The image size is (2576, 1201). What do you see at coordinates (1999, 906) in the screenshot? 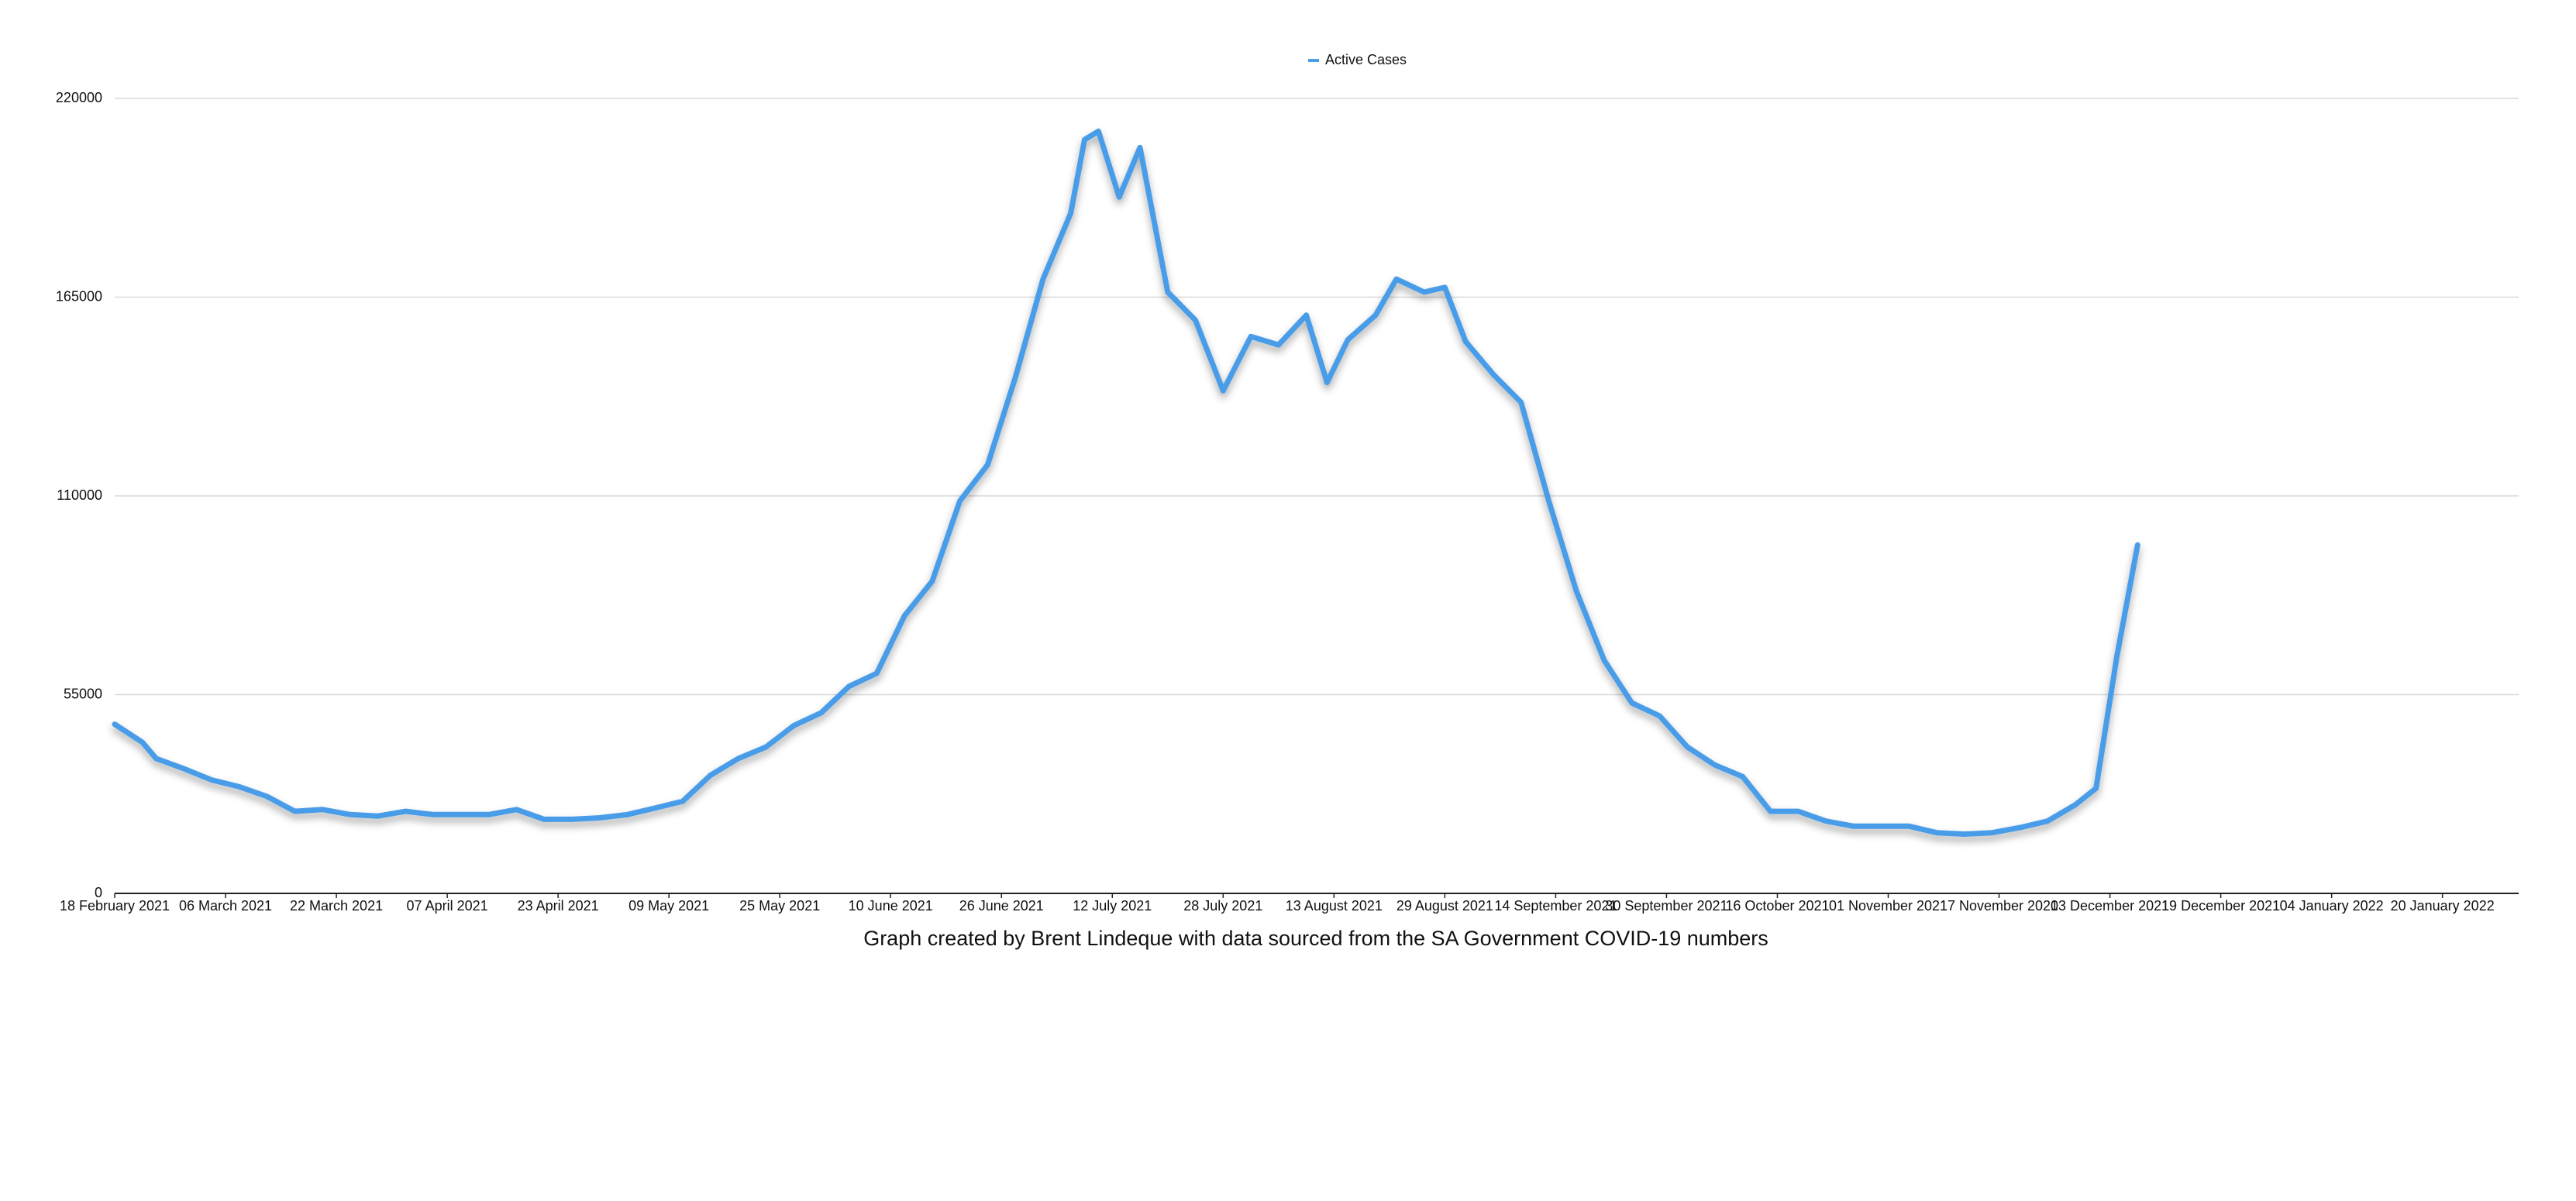
I see `x-tick-label: 17 November 2021` at bounding box center [1999, 906].